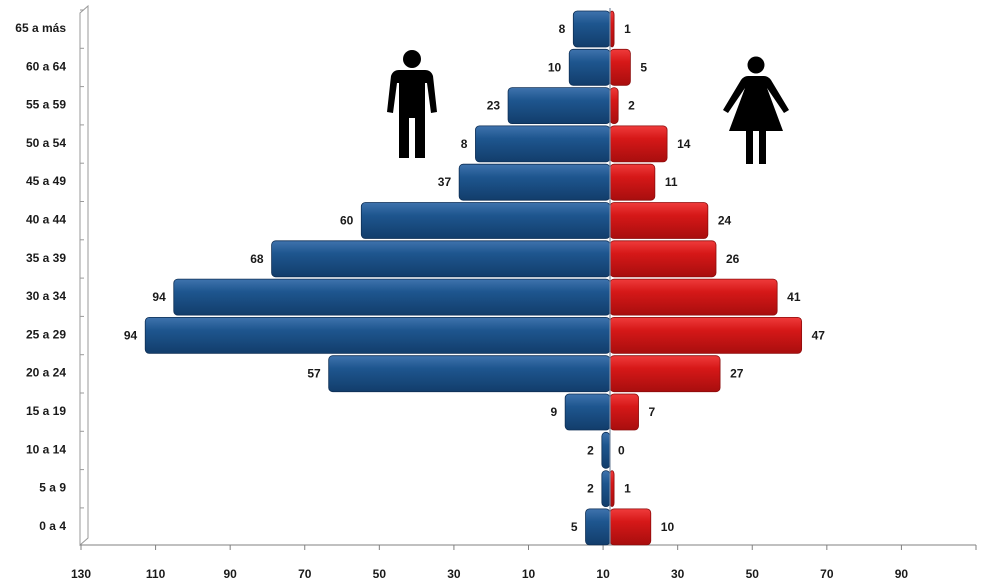  Describe the element at coordinates (412, 104) in the screenshot. I see `male-figure-icon` at that location.